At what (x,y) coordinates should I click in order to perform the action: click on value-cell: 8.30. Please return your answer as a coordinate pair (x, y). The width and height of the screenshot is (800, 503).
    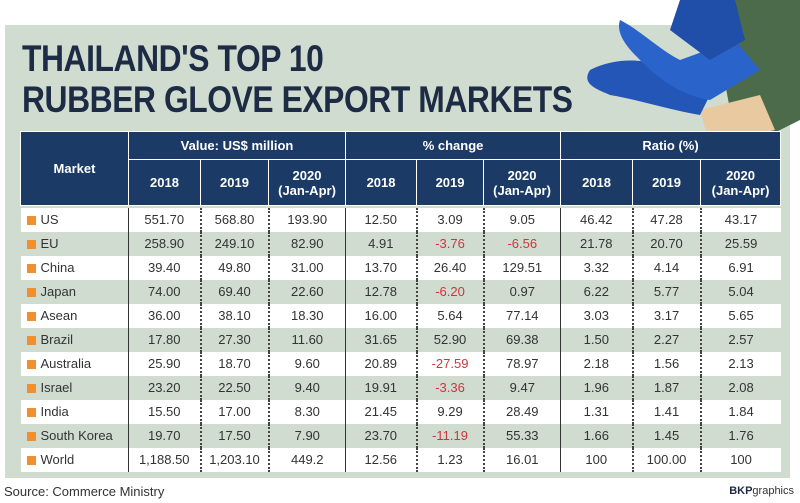
    Looking at the image, I should click on (306, 411).